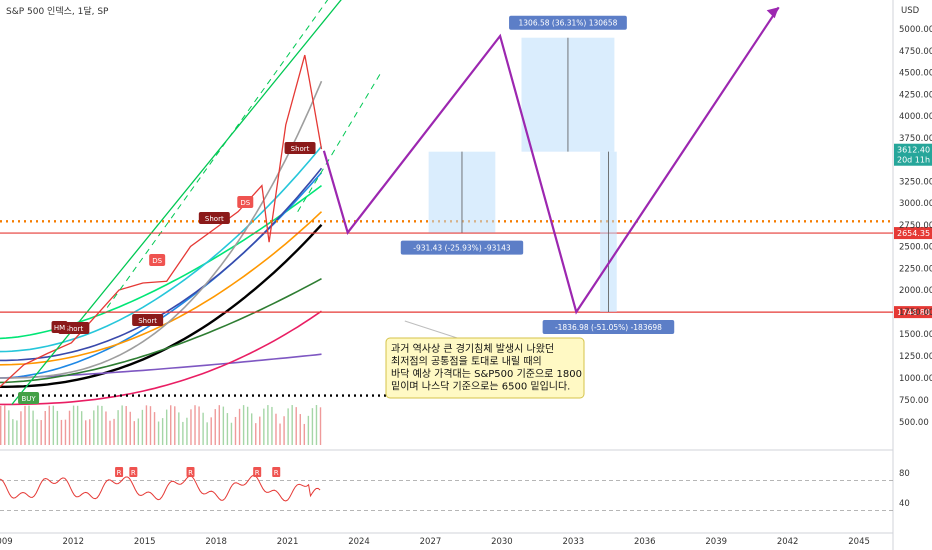  I want to click on channel-dash-line, so click(217, 154).